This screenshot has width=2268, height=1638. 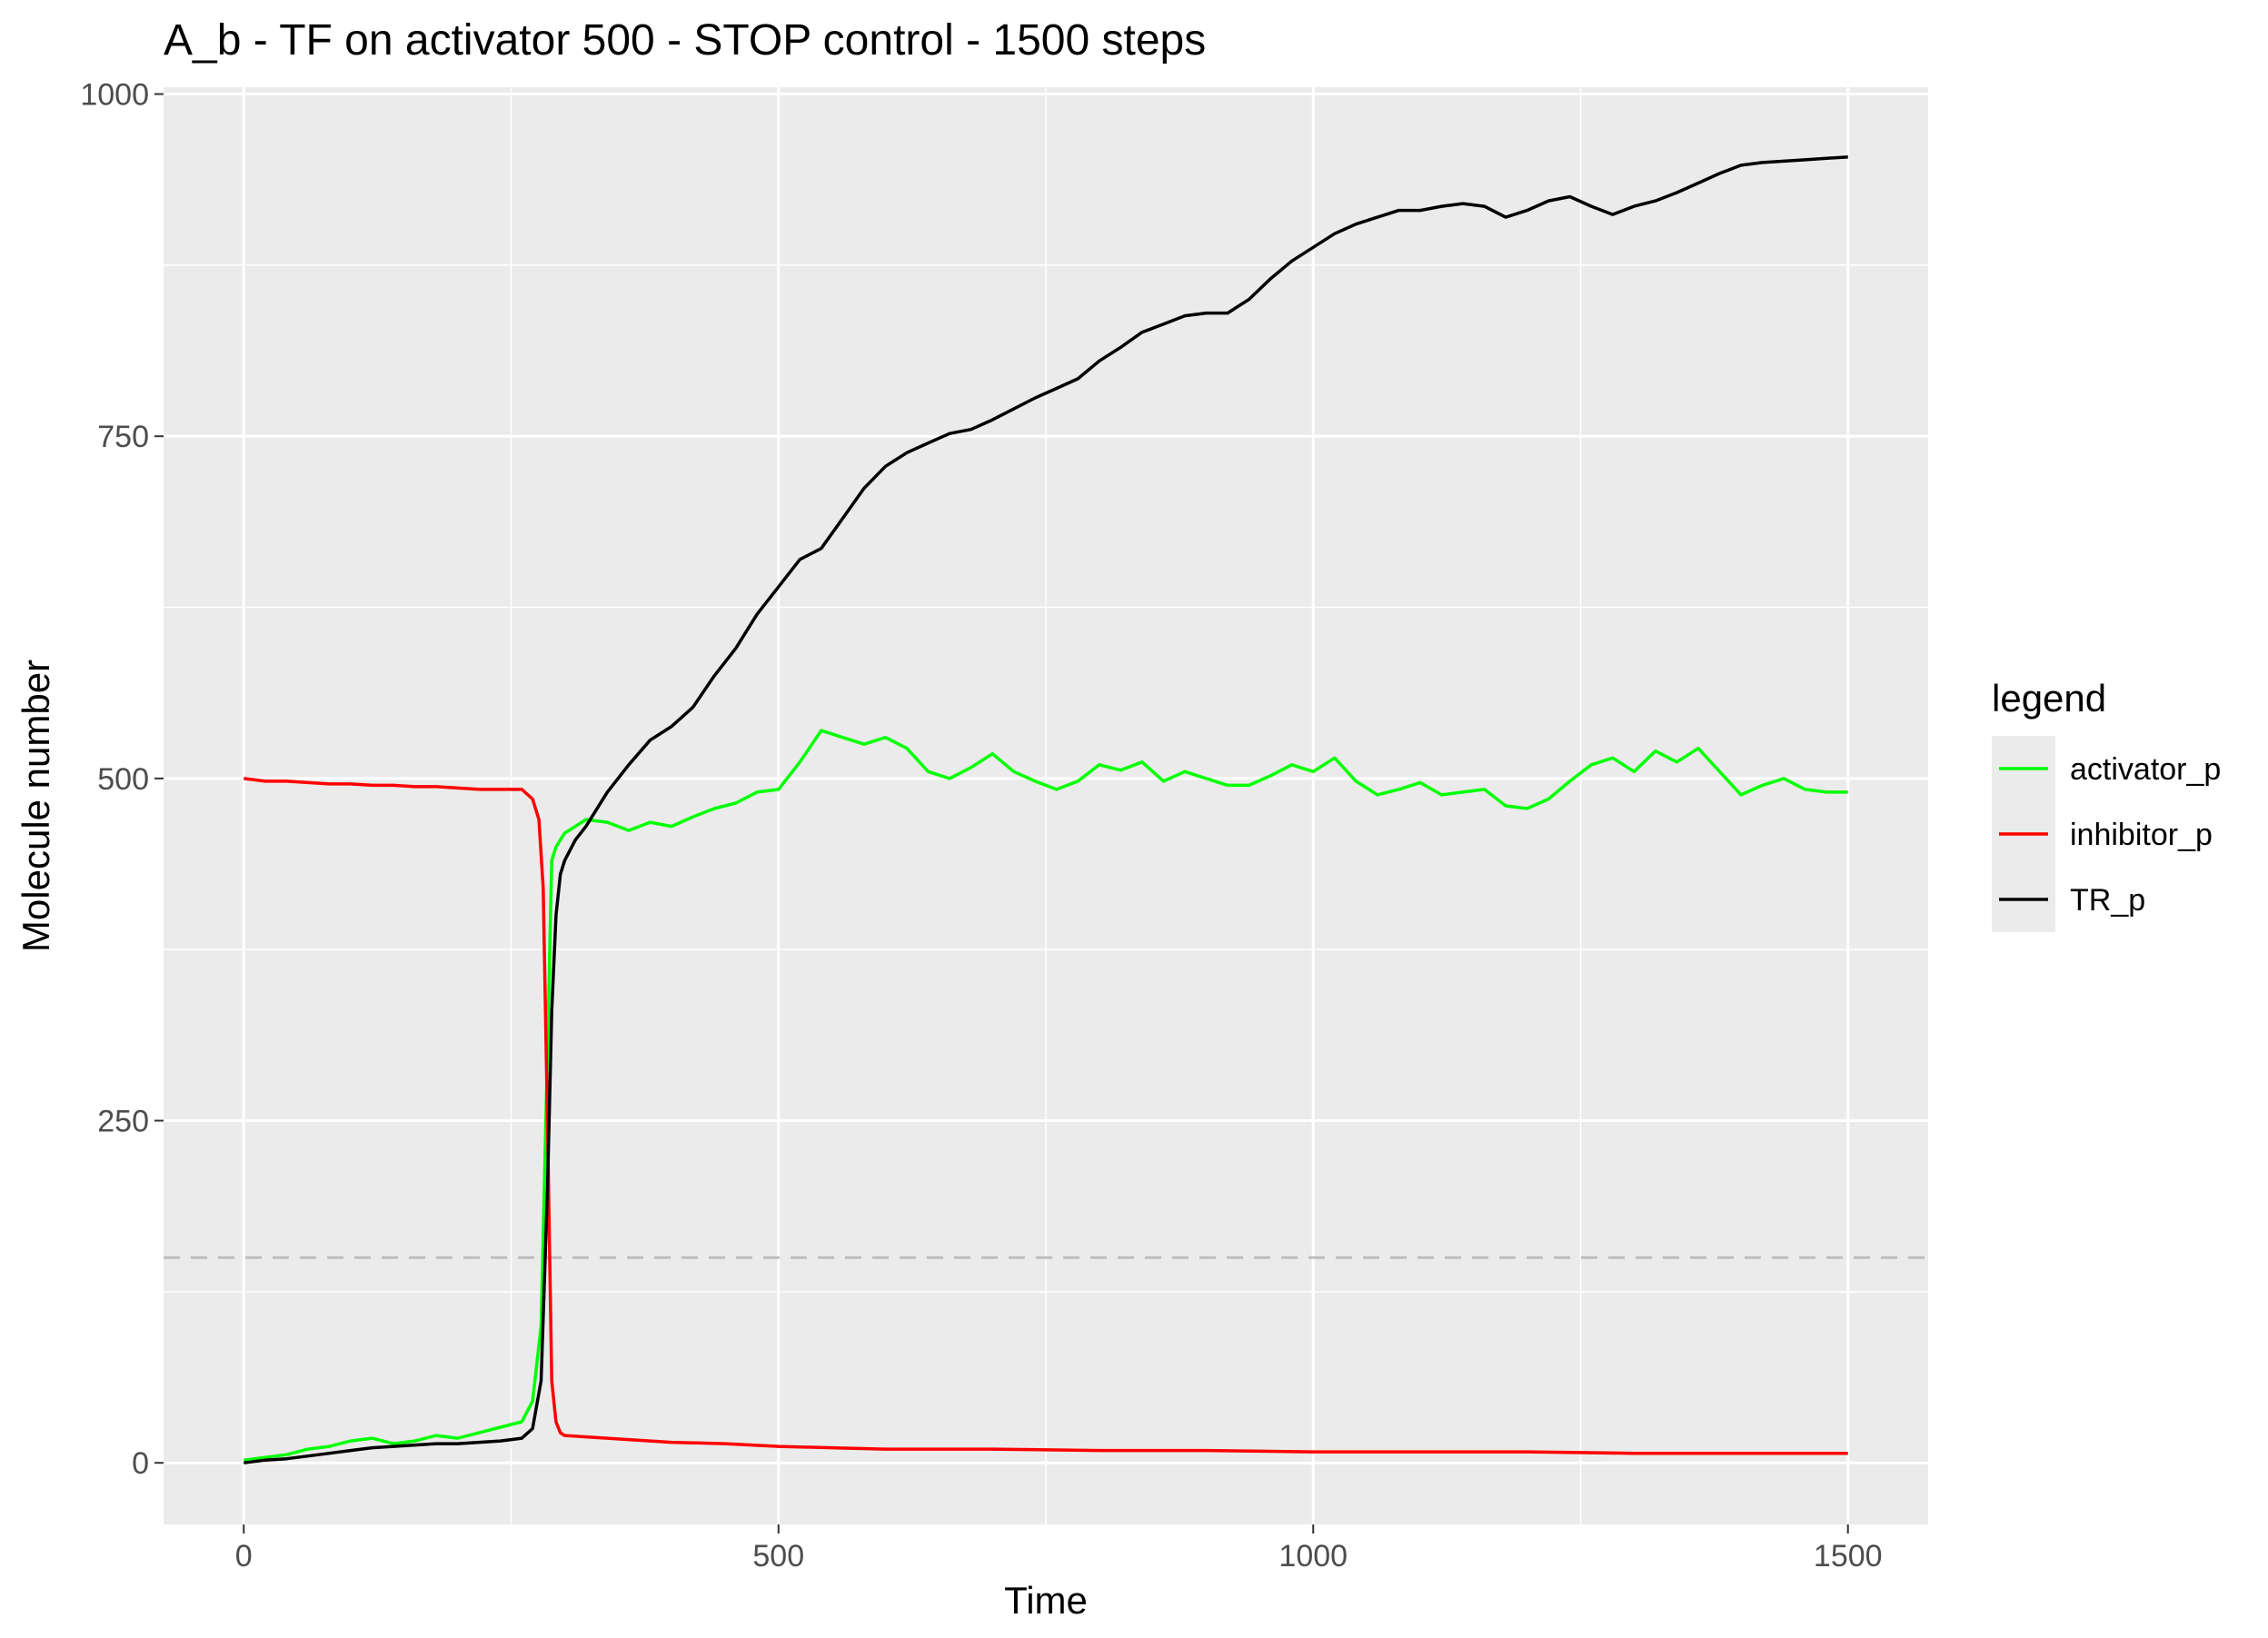 What do you see at coordinates (2107, 901) in the screenshot?
I see `legend-label: TR_p` at bounding box center [2107, 901].